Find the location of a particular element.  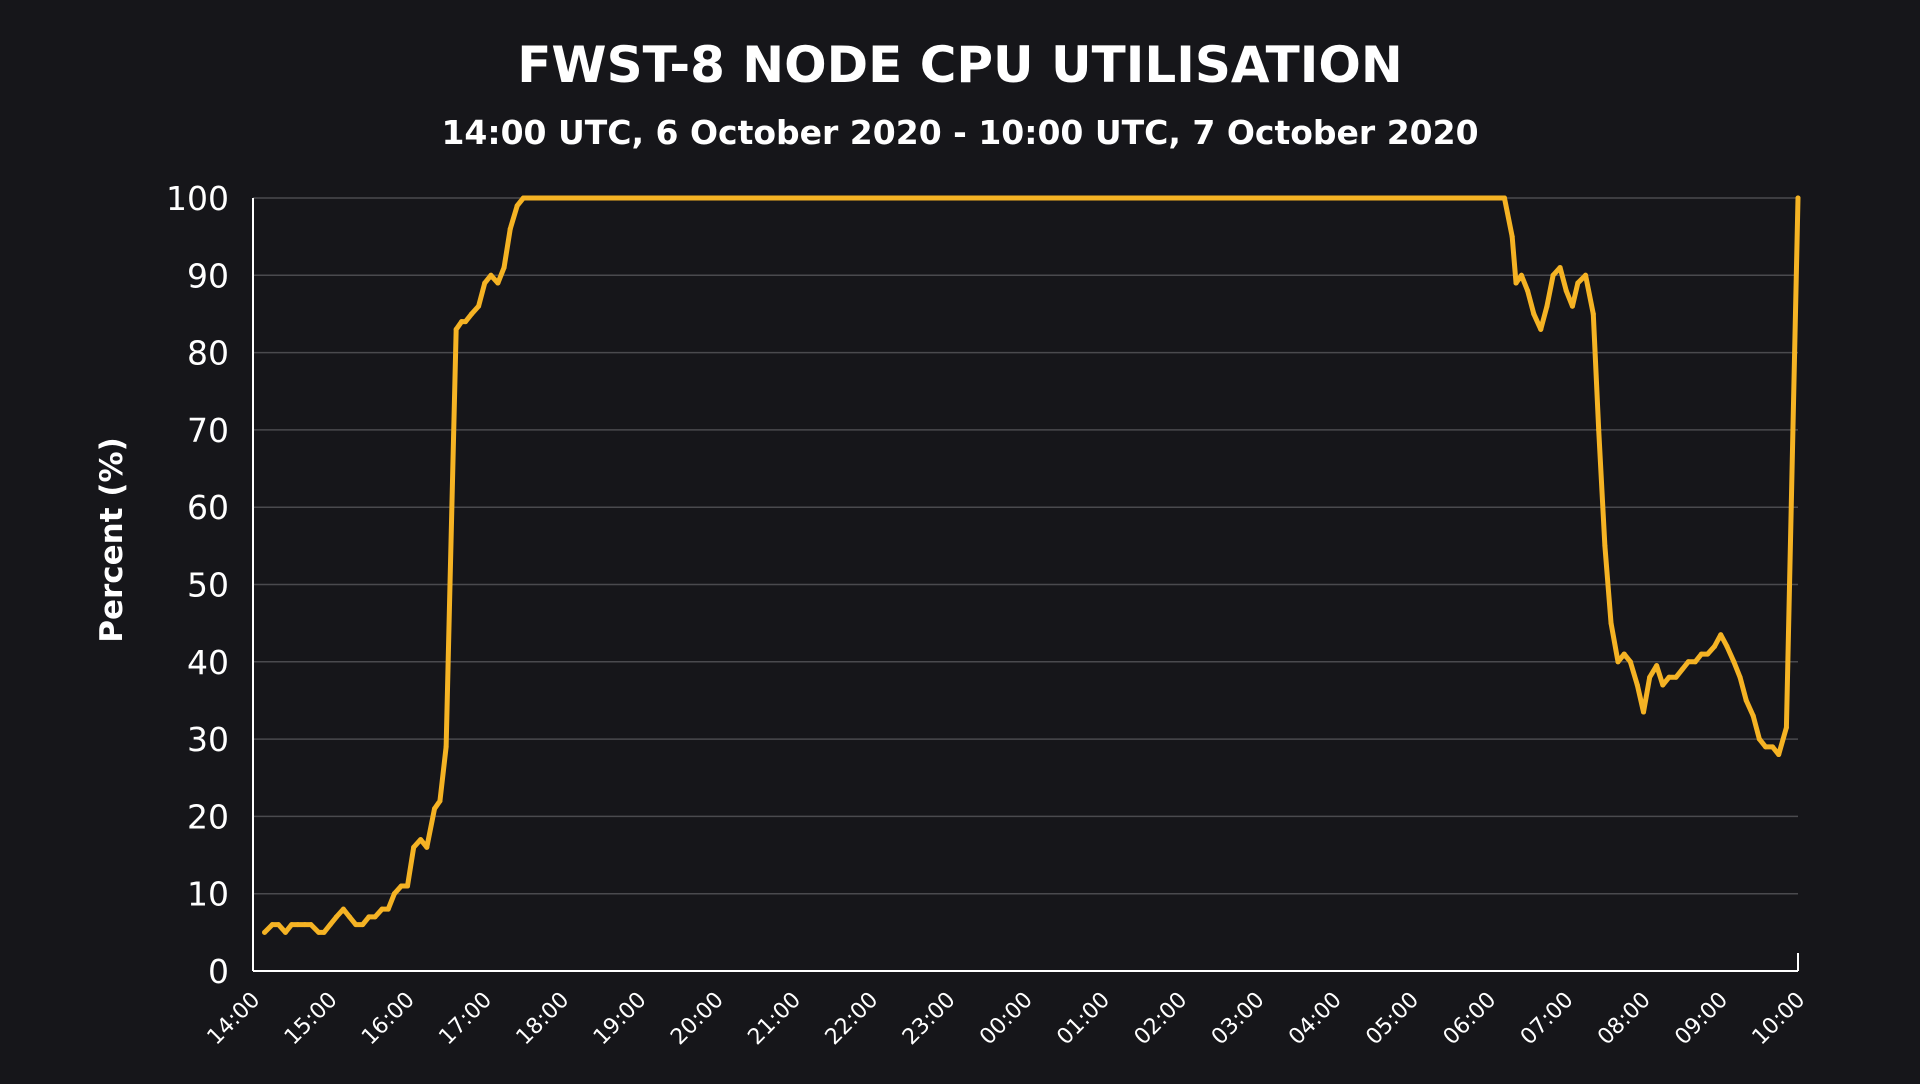

y-tick-label: 0 is located at coordinates (218, 971).